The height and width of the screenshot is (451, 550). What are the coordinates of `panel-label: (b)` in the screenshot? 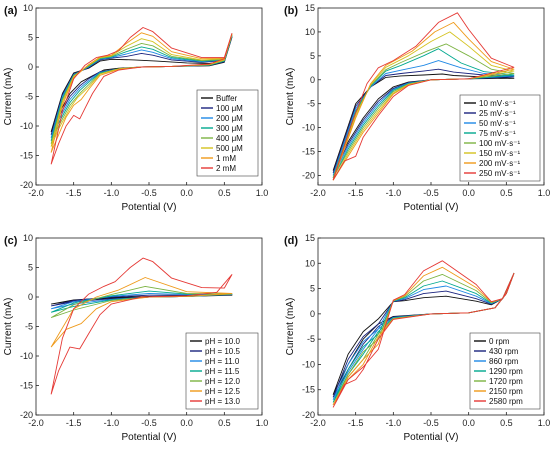 It's located at (291, 11).